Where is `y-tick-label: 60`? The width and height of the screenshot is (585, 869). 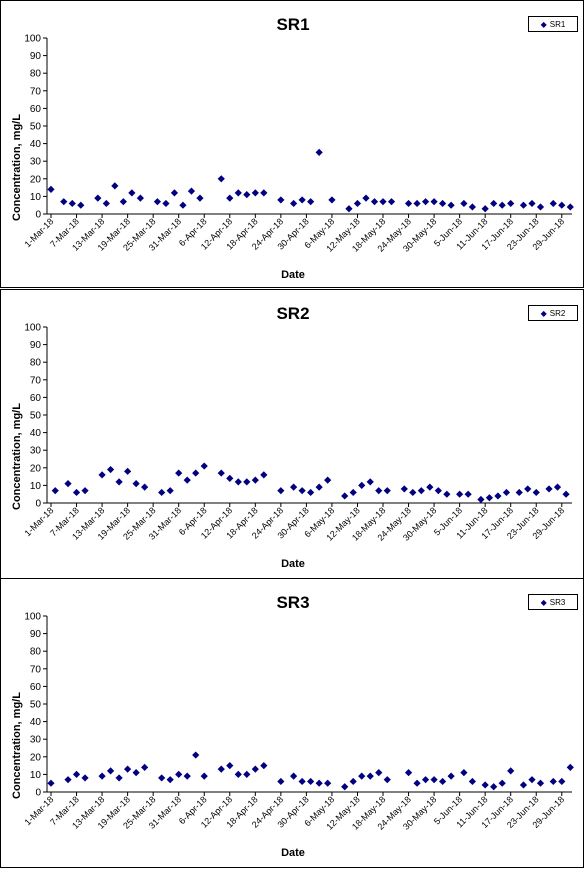 y-tick-label: 60 is located at coordinates (36, 398).